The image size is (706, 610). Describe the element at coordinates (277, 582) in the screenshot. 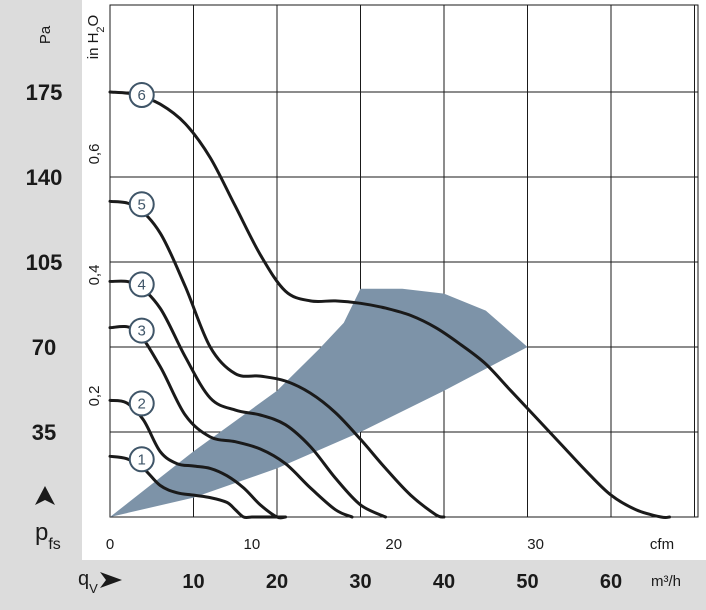

I see `m3h-tick-label: 20` at that location.